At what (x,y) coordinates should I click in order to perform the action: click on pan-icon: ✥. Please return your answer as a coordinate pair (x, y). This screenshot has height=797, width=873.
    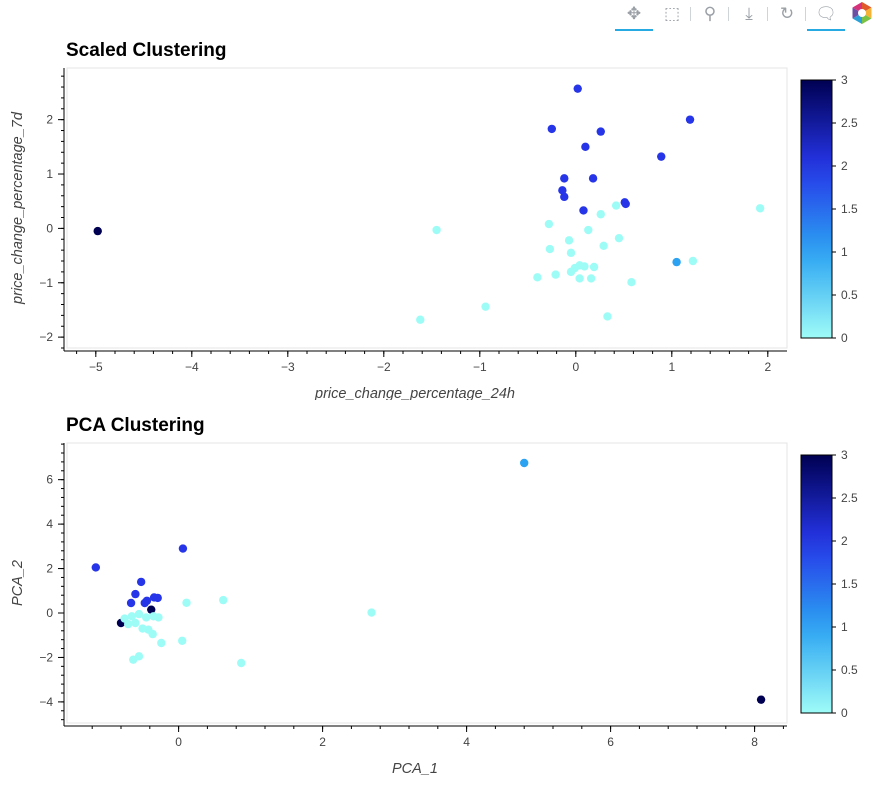
    Looking at the image, I should click on (634, 13).